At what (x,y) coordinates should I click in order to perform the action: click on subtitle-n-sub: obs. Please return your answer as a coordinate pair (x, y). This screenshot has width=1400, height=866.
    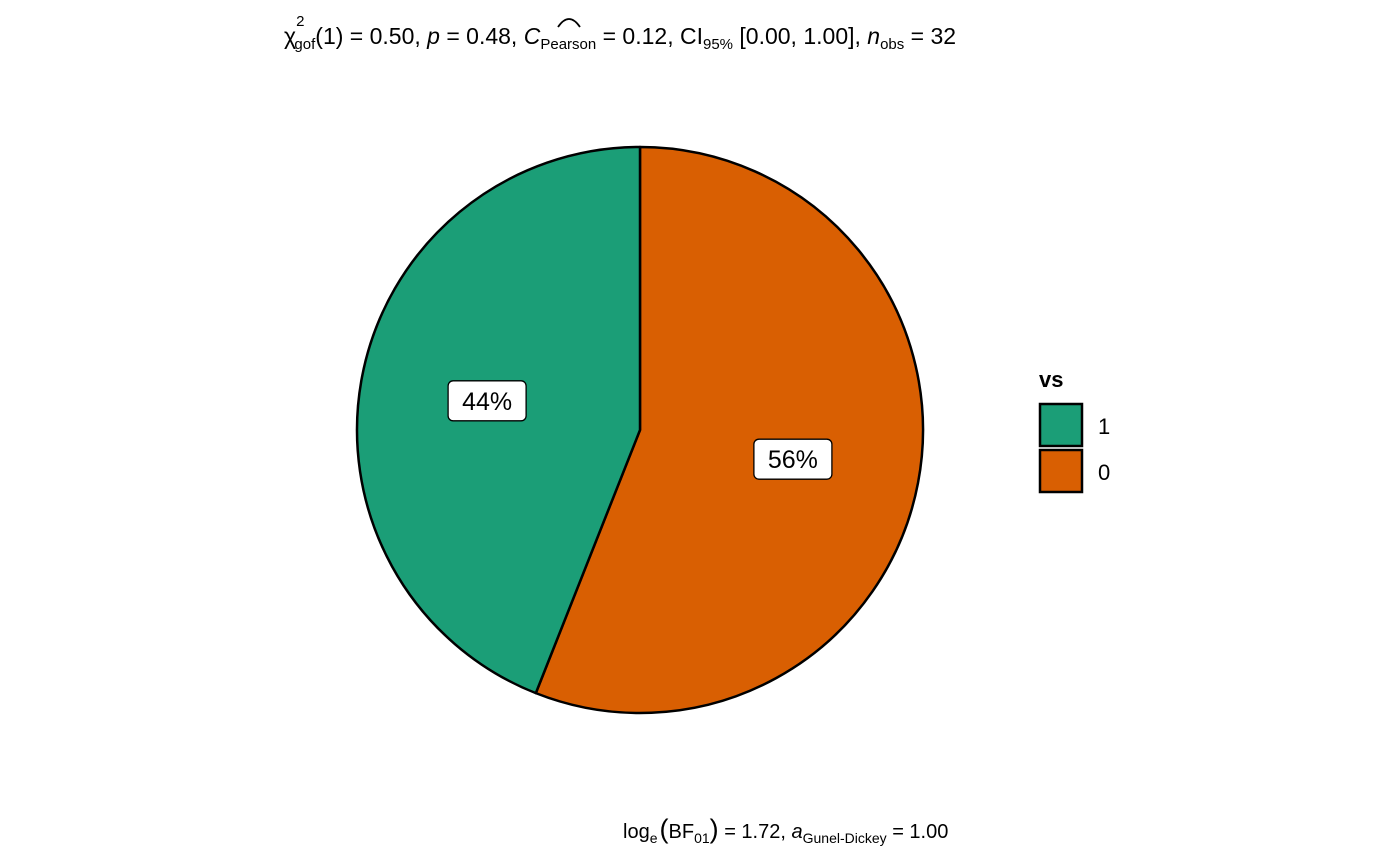
    Looking at the image, I should click on (892, 44).